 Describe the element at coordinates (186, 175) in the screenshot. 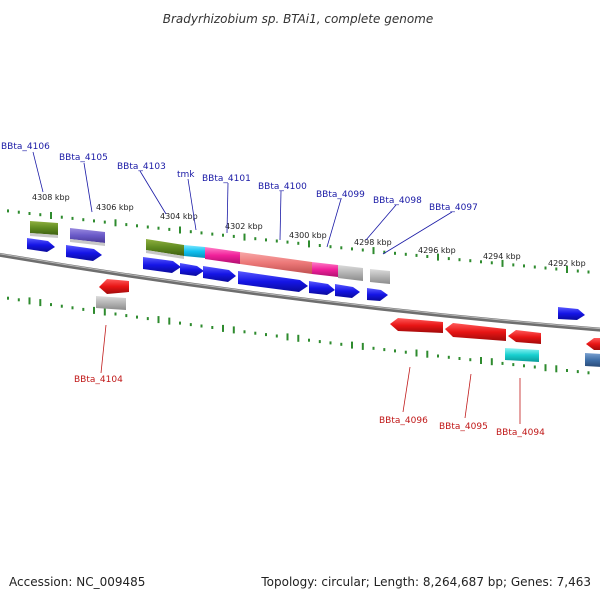

I see `gene-label: tmk` at that location.